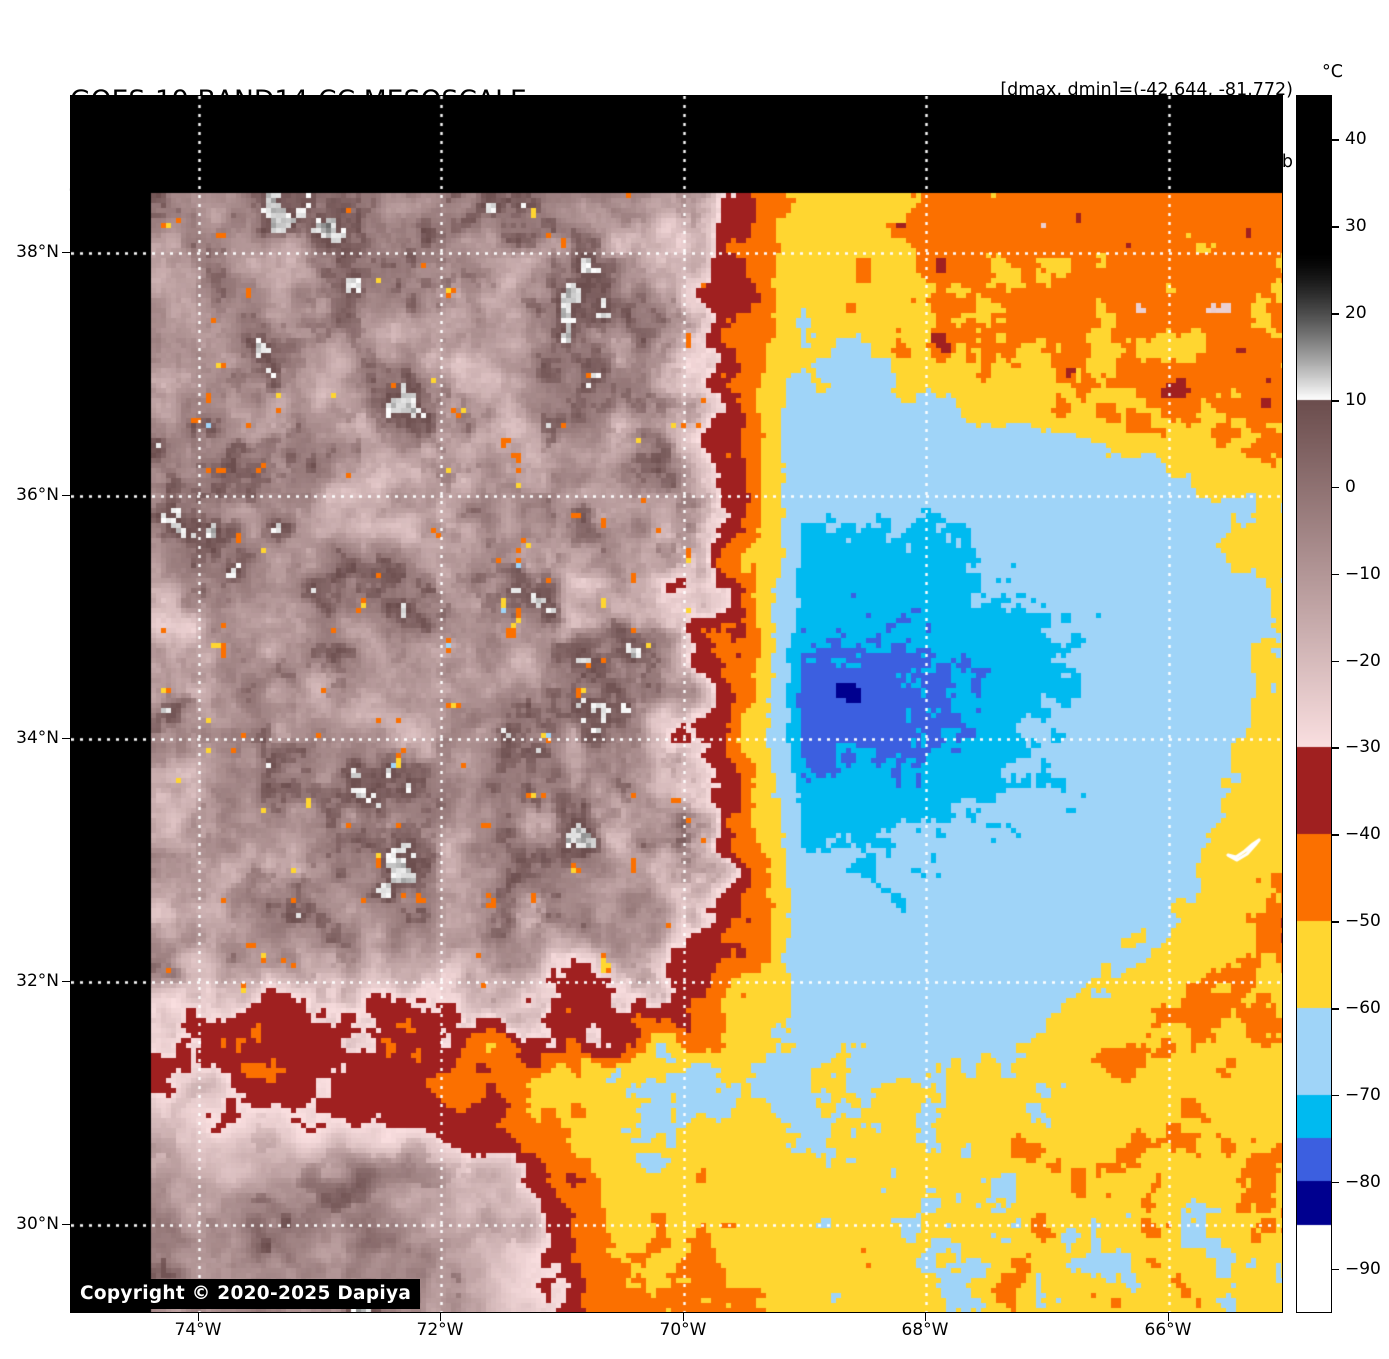 The height and width of the screenshot is (1359, 1389). Describe the element at coordinates (1363, 1181) in the screenshot. I see `colorbar-tick-label: −80` at that location.